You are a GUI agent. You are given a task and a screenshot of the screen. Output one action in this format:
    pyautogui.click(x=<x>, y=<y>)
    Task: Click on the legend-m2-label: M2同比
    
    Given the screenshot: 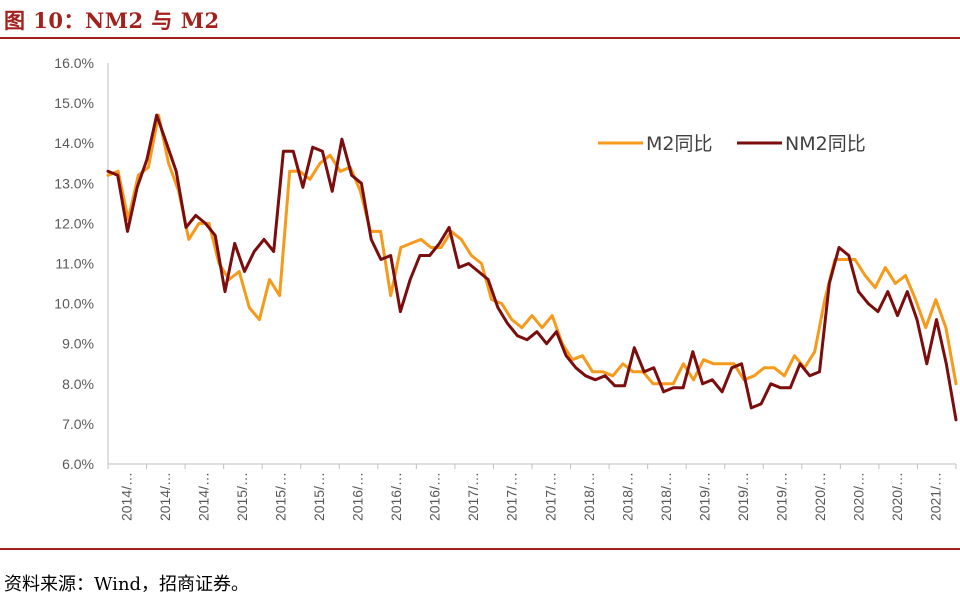 What is the action you would take?
    pyautogui.click(x=679, y=144)
    